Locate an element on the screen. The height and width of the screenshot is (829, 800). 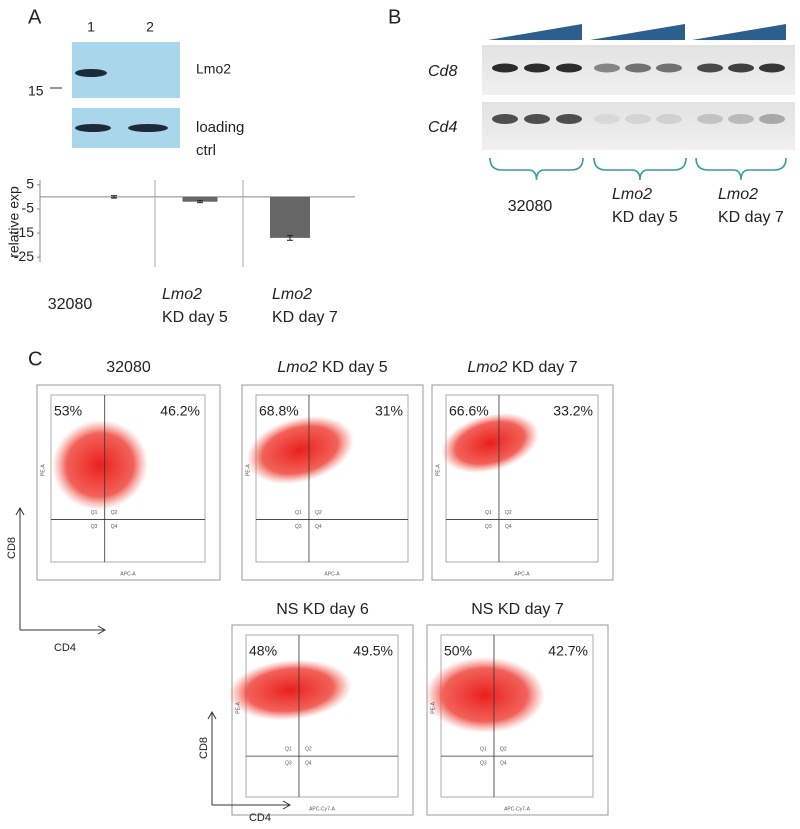
lane-label: 1 is located at coordinates (91, 27).